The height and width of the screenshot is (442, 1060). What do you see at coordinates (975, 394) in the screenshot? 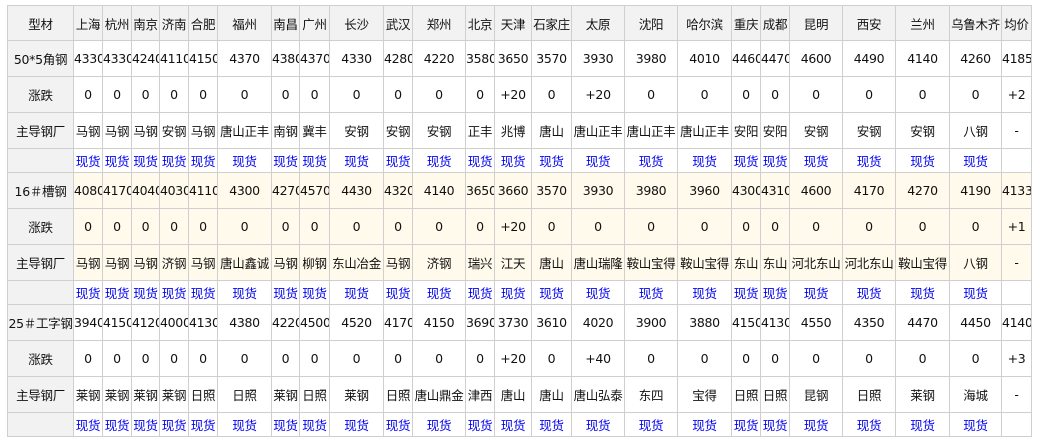
I see `mill-cell: 海城` at bounding box center [975, 394].